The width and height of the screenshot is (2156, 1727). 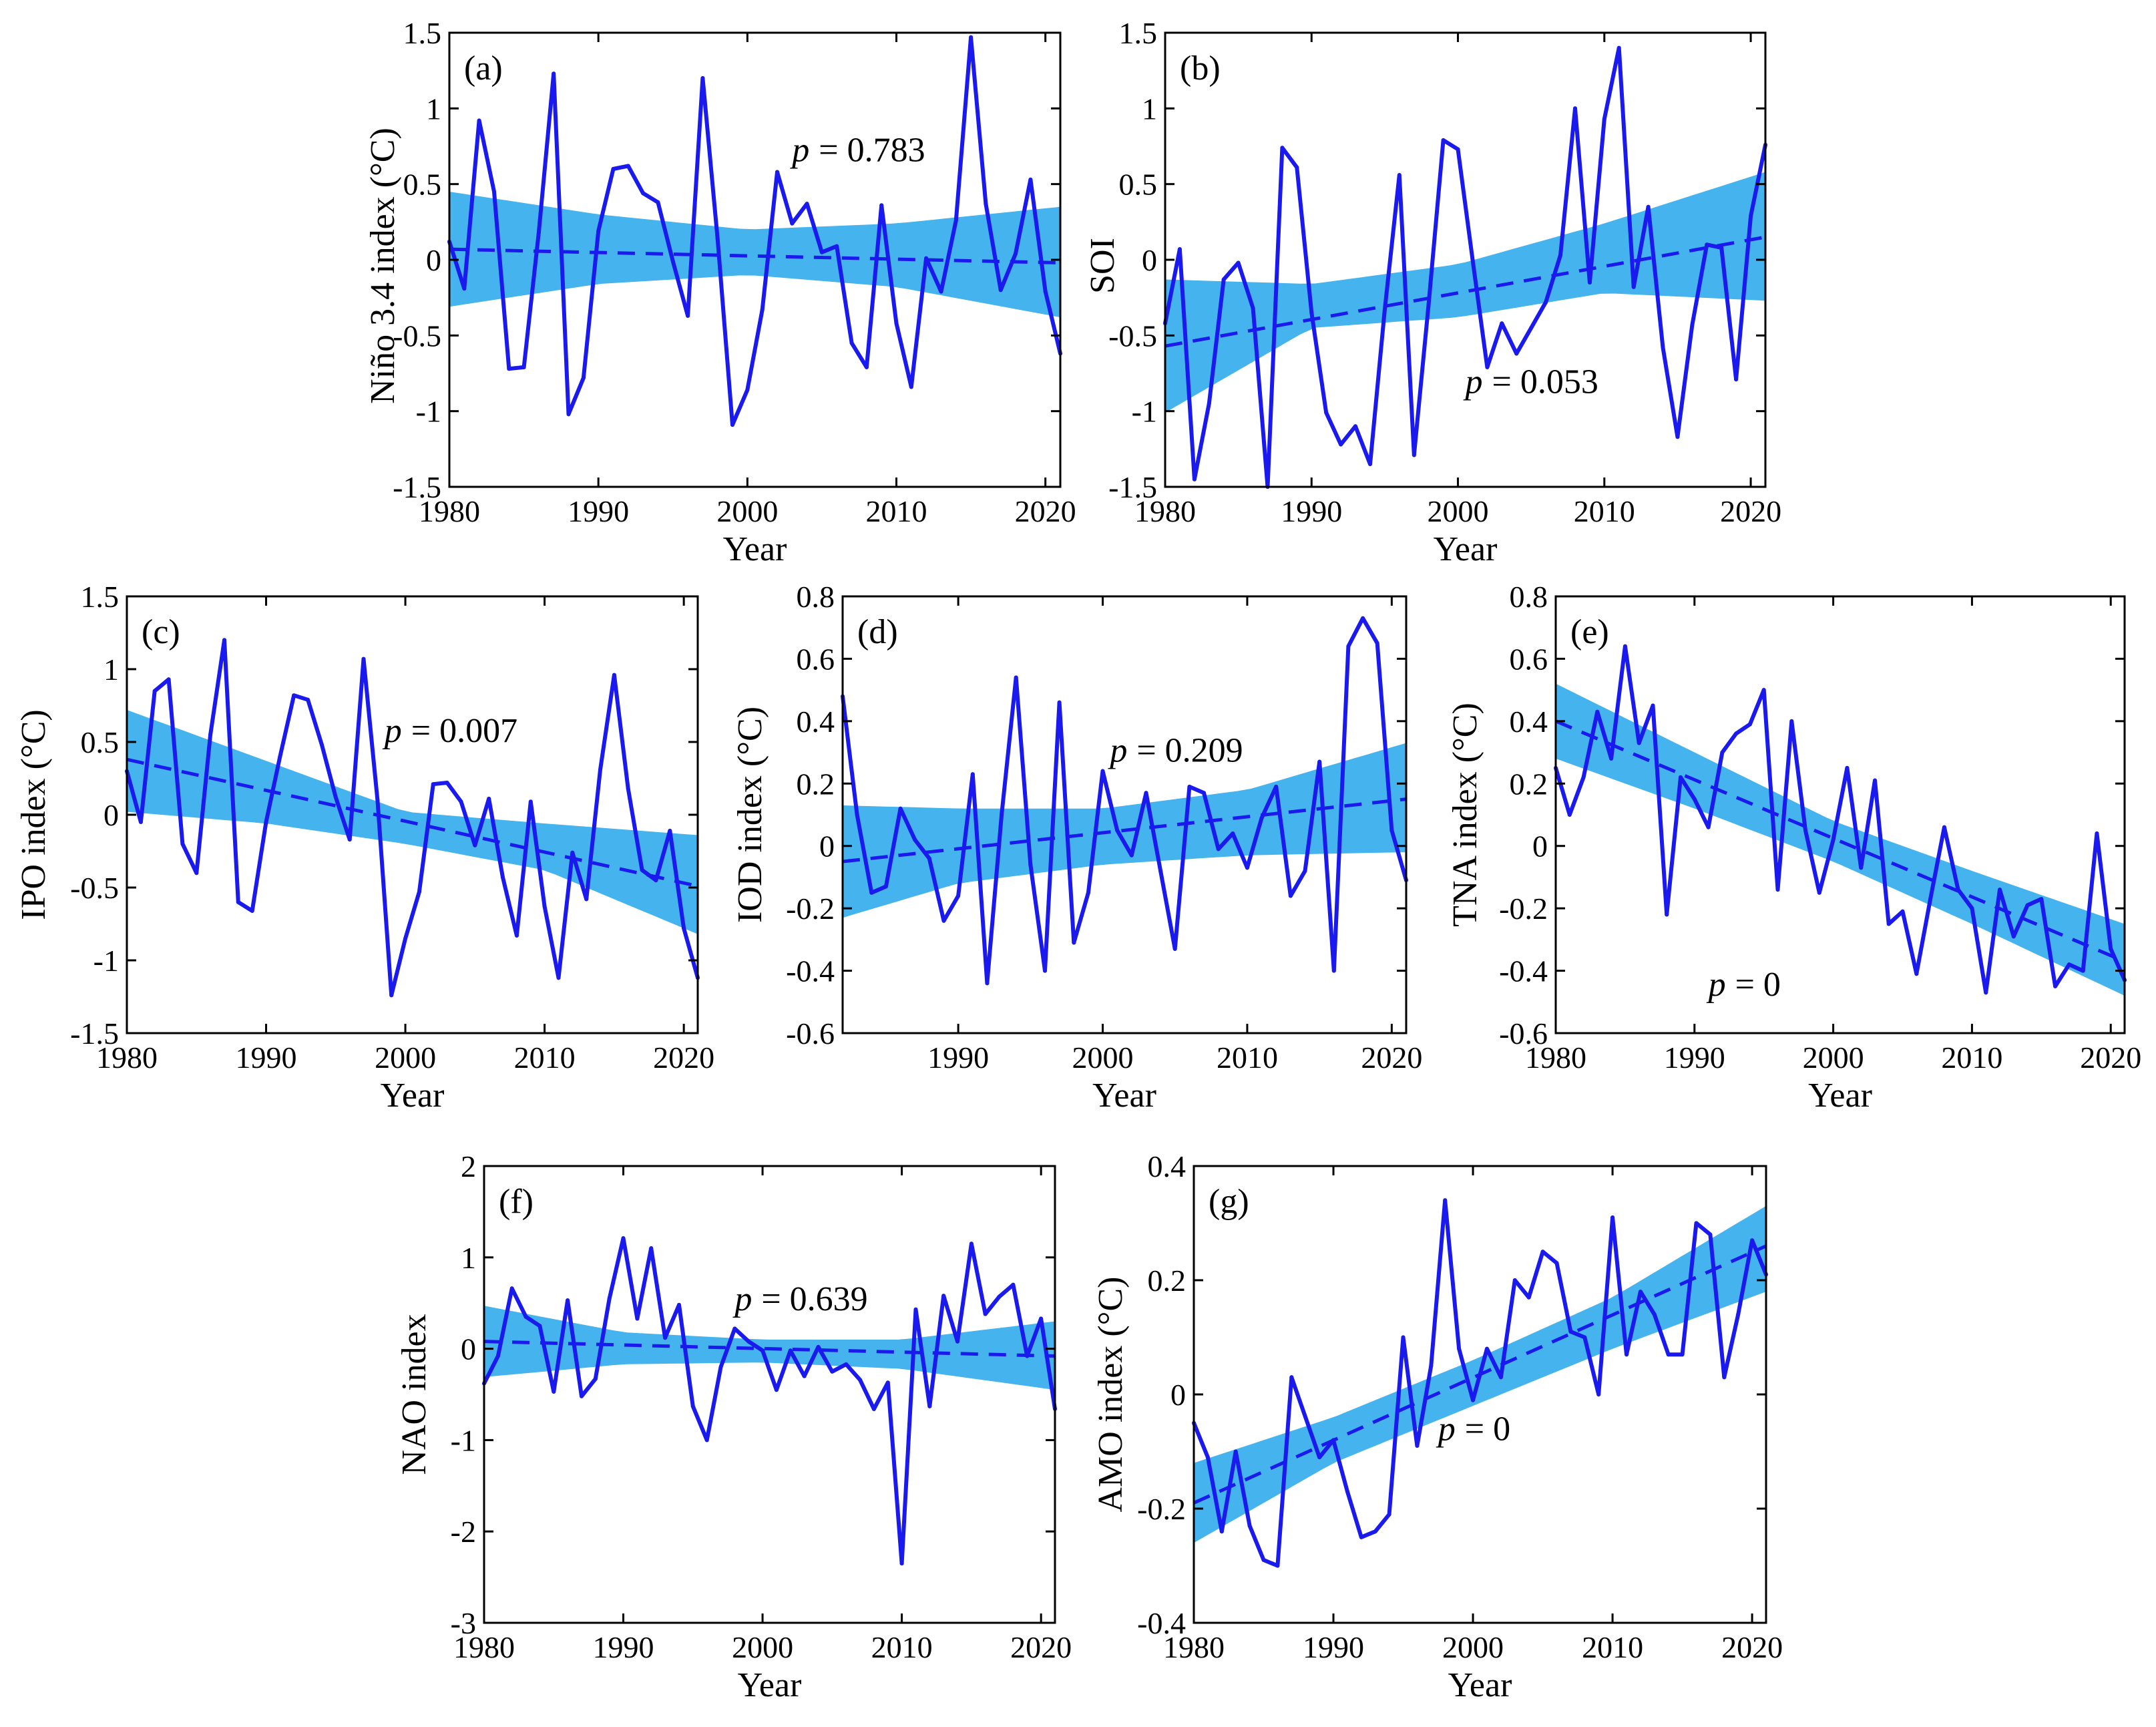 I want to click on y-tick-label-1: 1, so click(x=468, y=1258).